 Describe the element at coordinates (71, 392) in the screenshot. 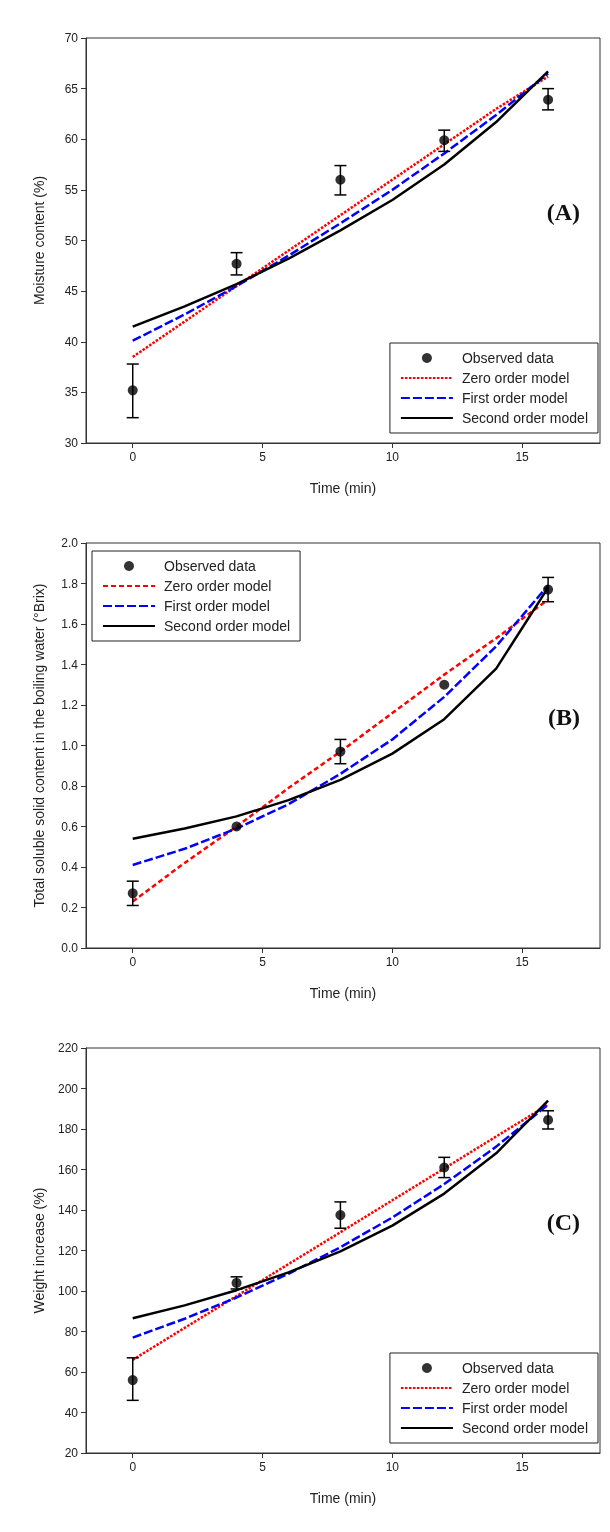

I see `y-tick-label: 35` at that location.